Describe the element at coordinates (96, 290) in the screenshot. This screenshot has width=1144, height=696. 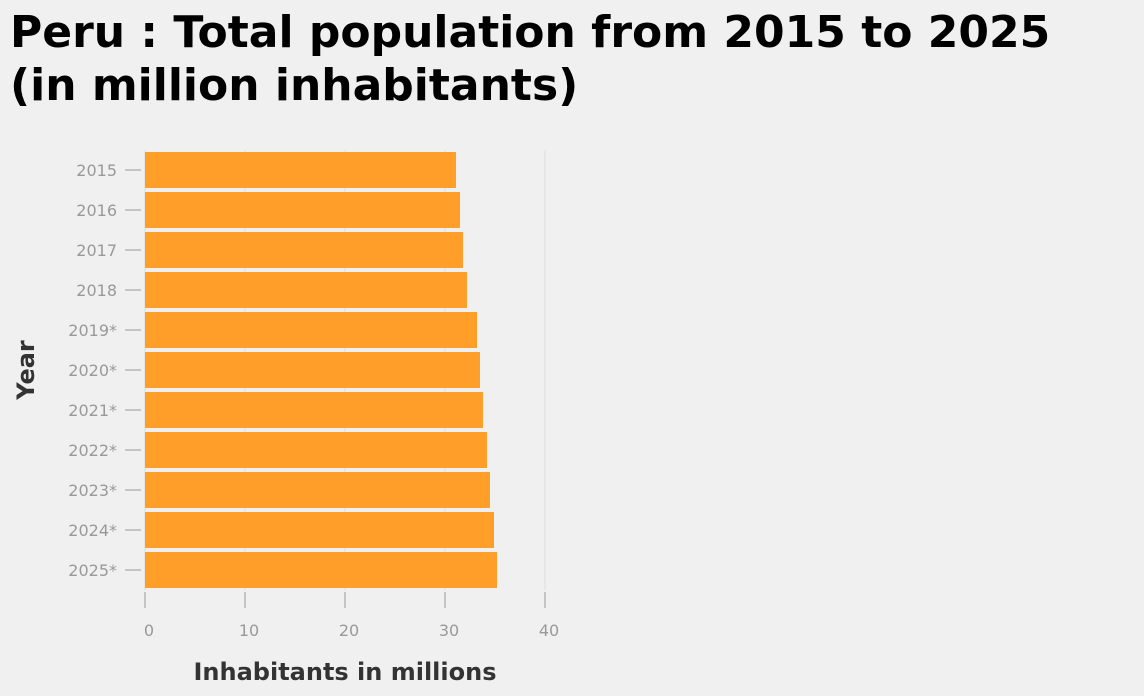
I see `y-tick-label: 2018` at that location.